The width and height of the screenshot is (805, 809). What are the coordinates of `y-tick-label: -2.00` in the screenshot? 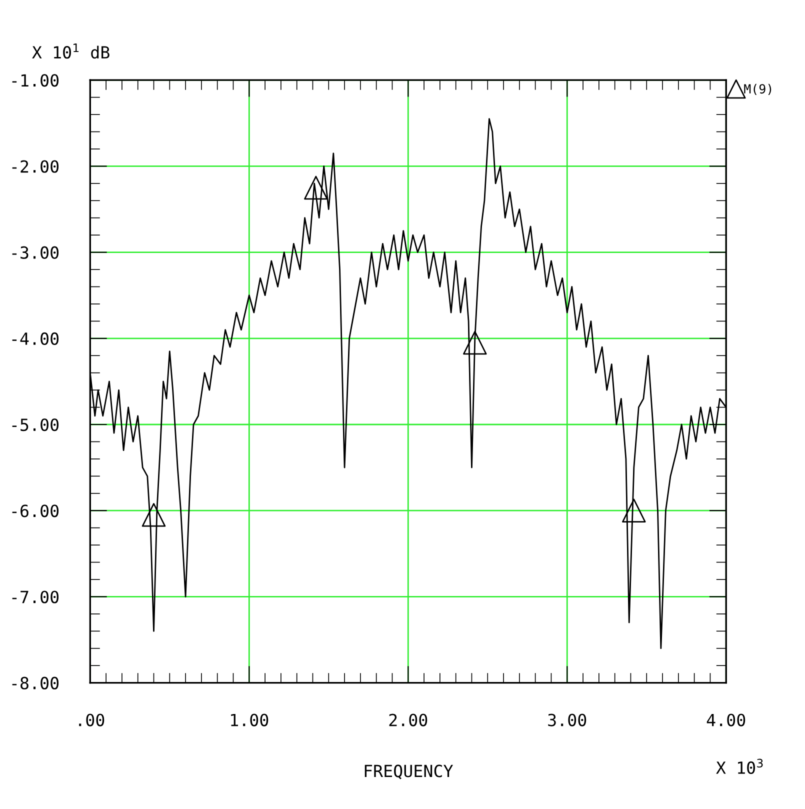 It's located at (35, 166).